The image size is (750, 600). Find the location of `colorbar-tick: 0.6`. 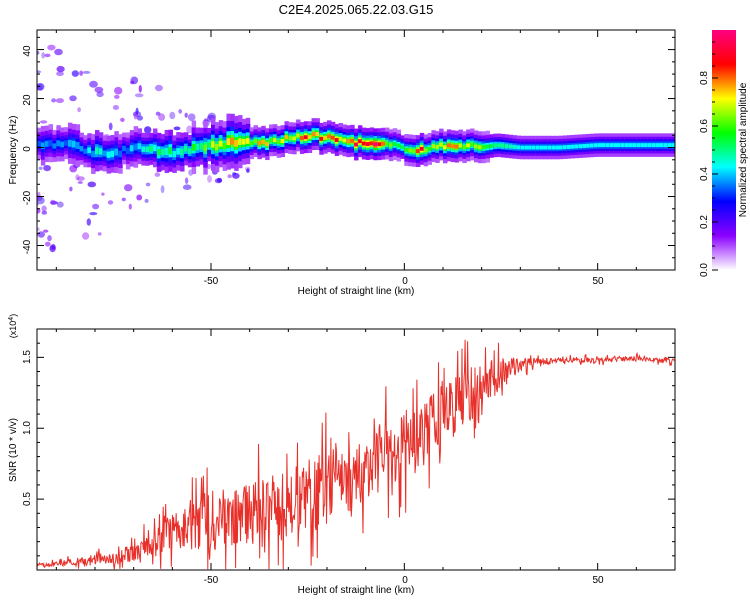

colorbar-tick: 0.6 is located at coordinates (704, 126).